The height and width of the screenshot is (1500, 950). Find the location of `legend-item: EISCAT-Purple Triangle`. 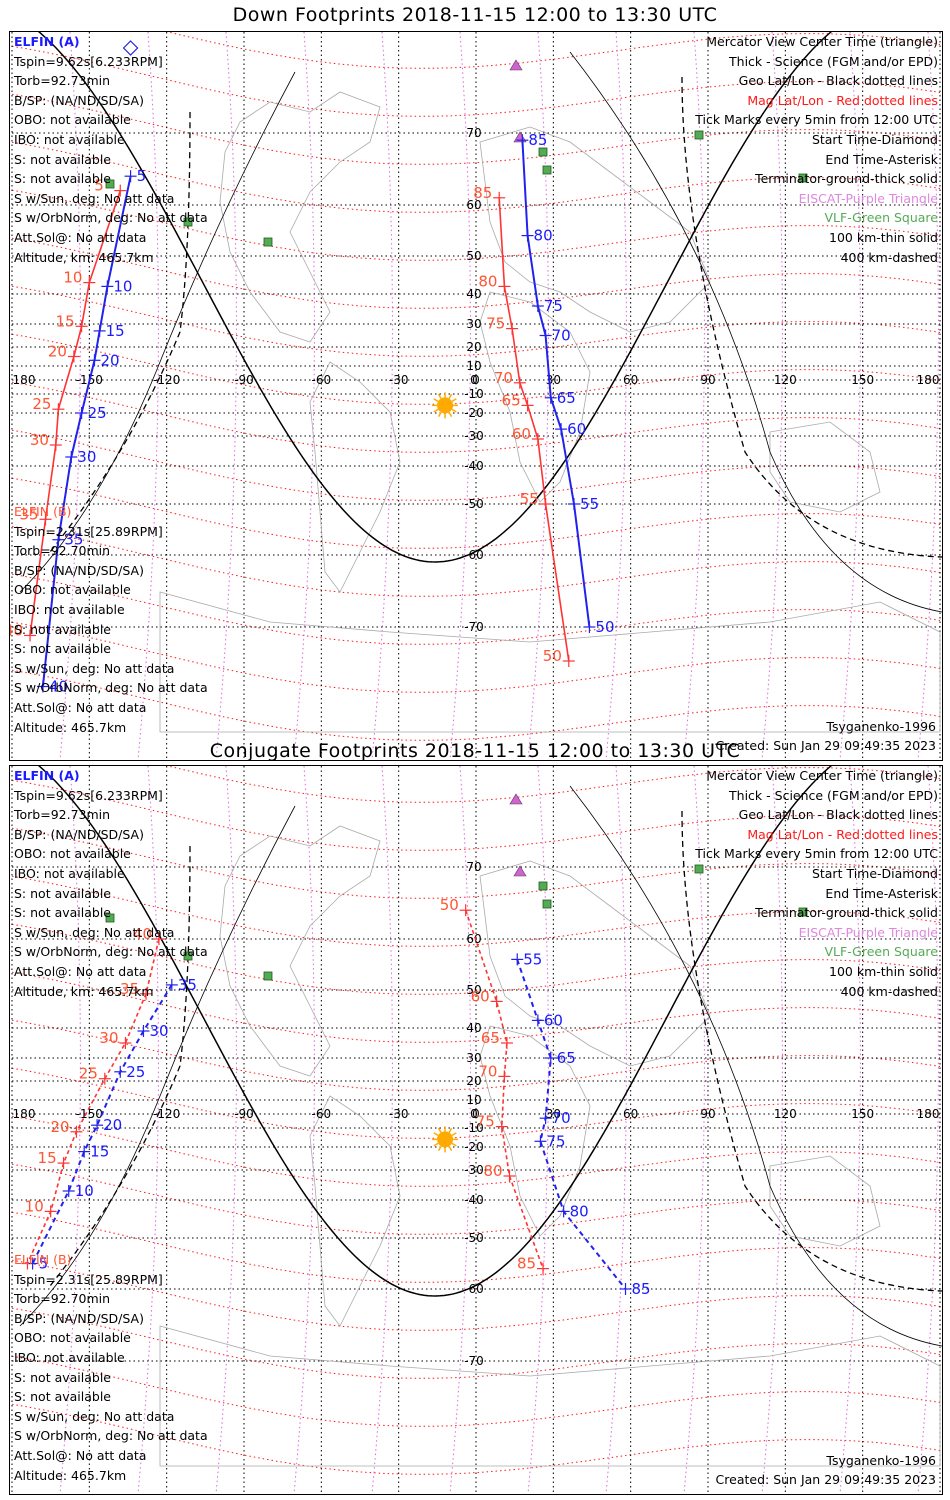

legend-item: EISCAT-Purple Triangle is located at coordinates (868, 198).